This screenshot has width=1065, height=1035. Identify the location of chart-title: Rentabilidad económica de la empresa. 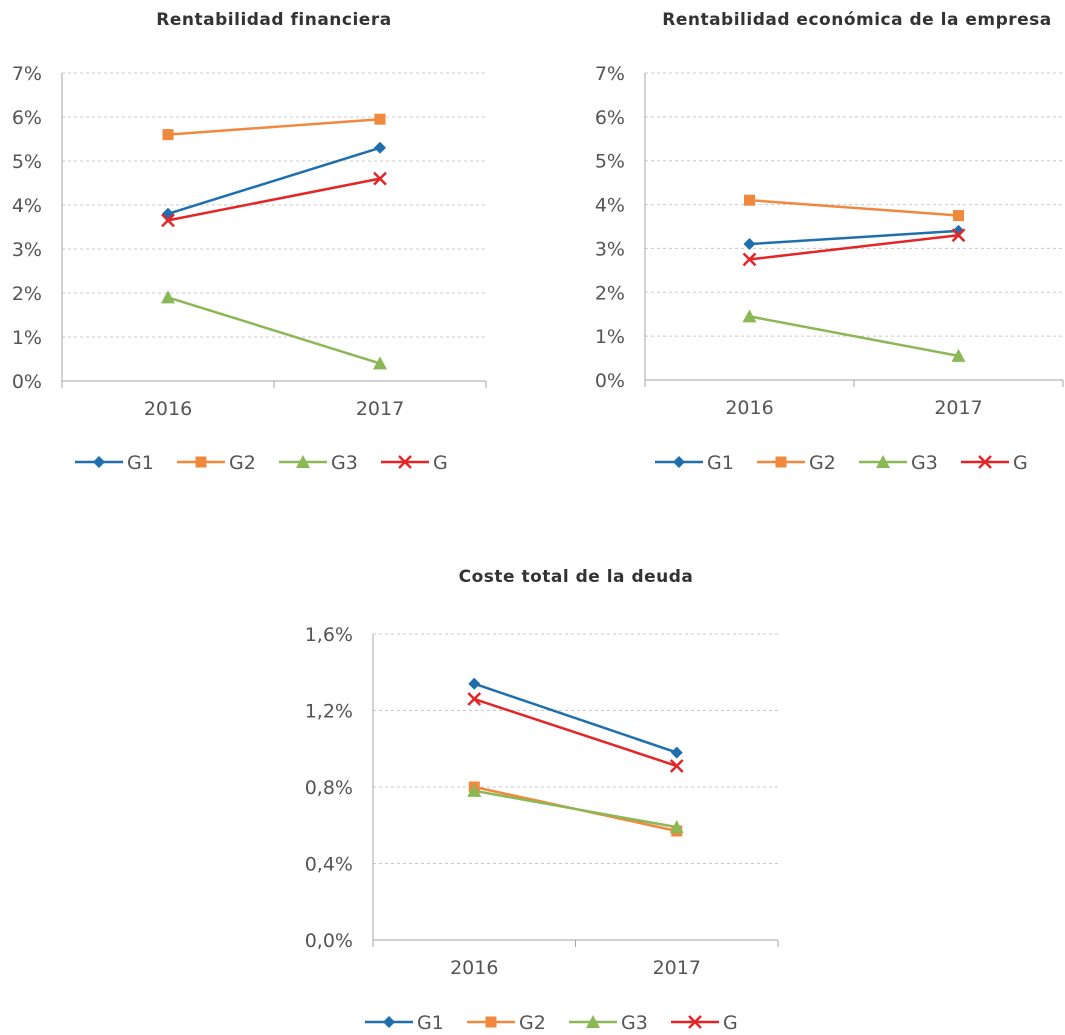
(857, 20).